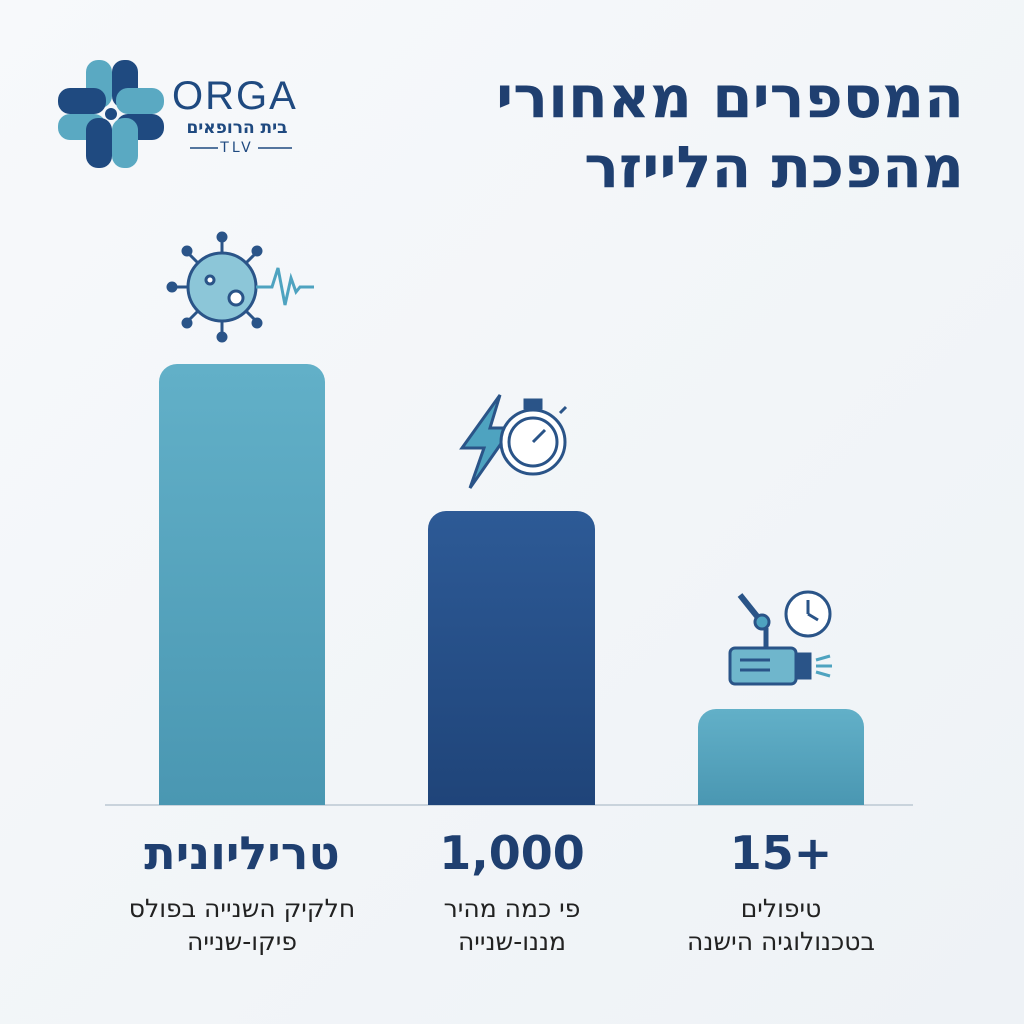 The width and height of the screenshot is (1024, 1024). I want to click on stat-caption: טיפולים בטכנולוגיה הישנה, so click(781, 925).